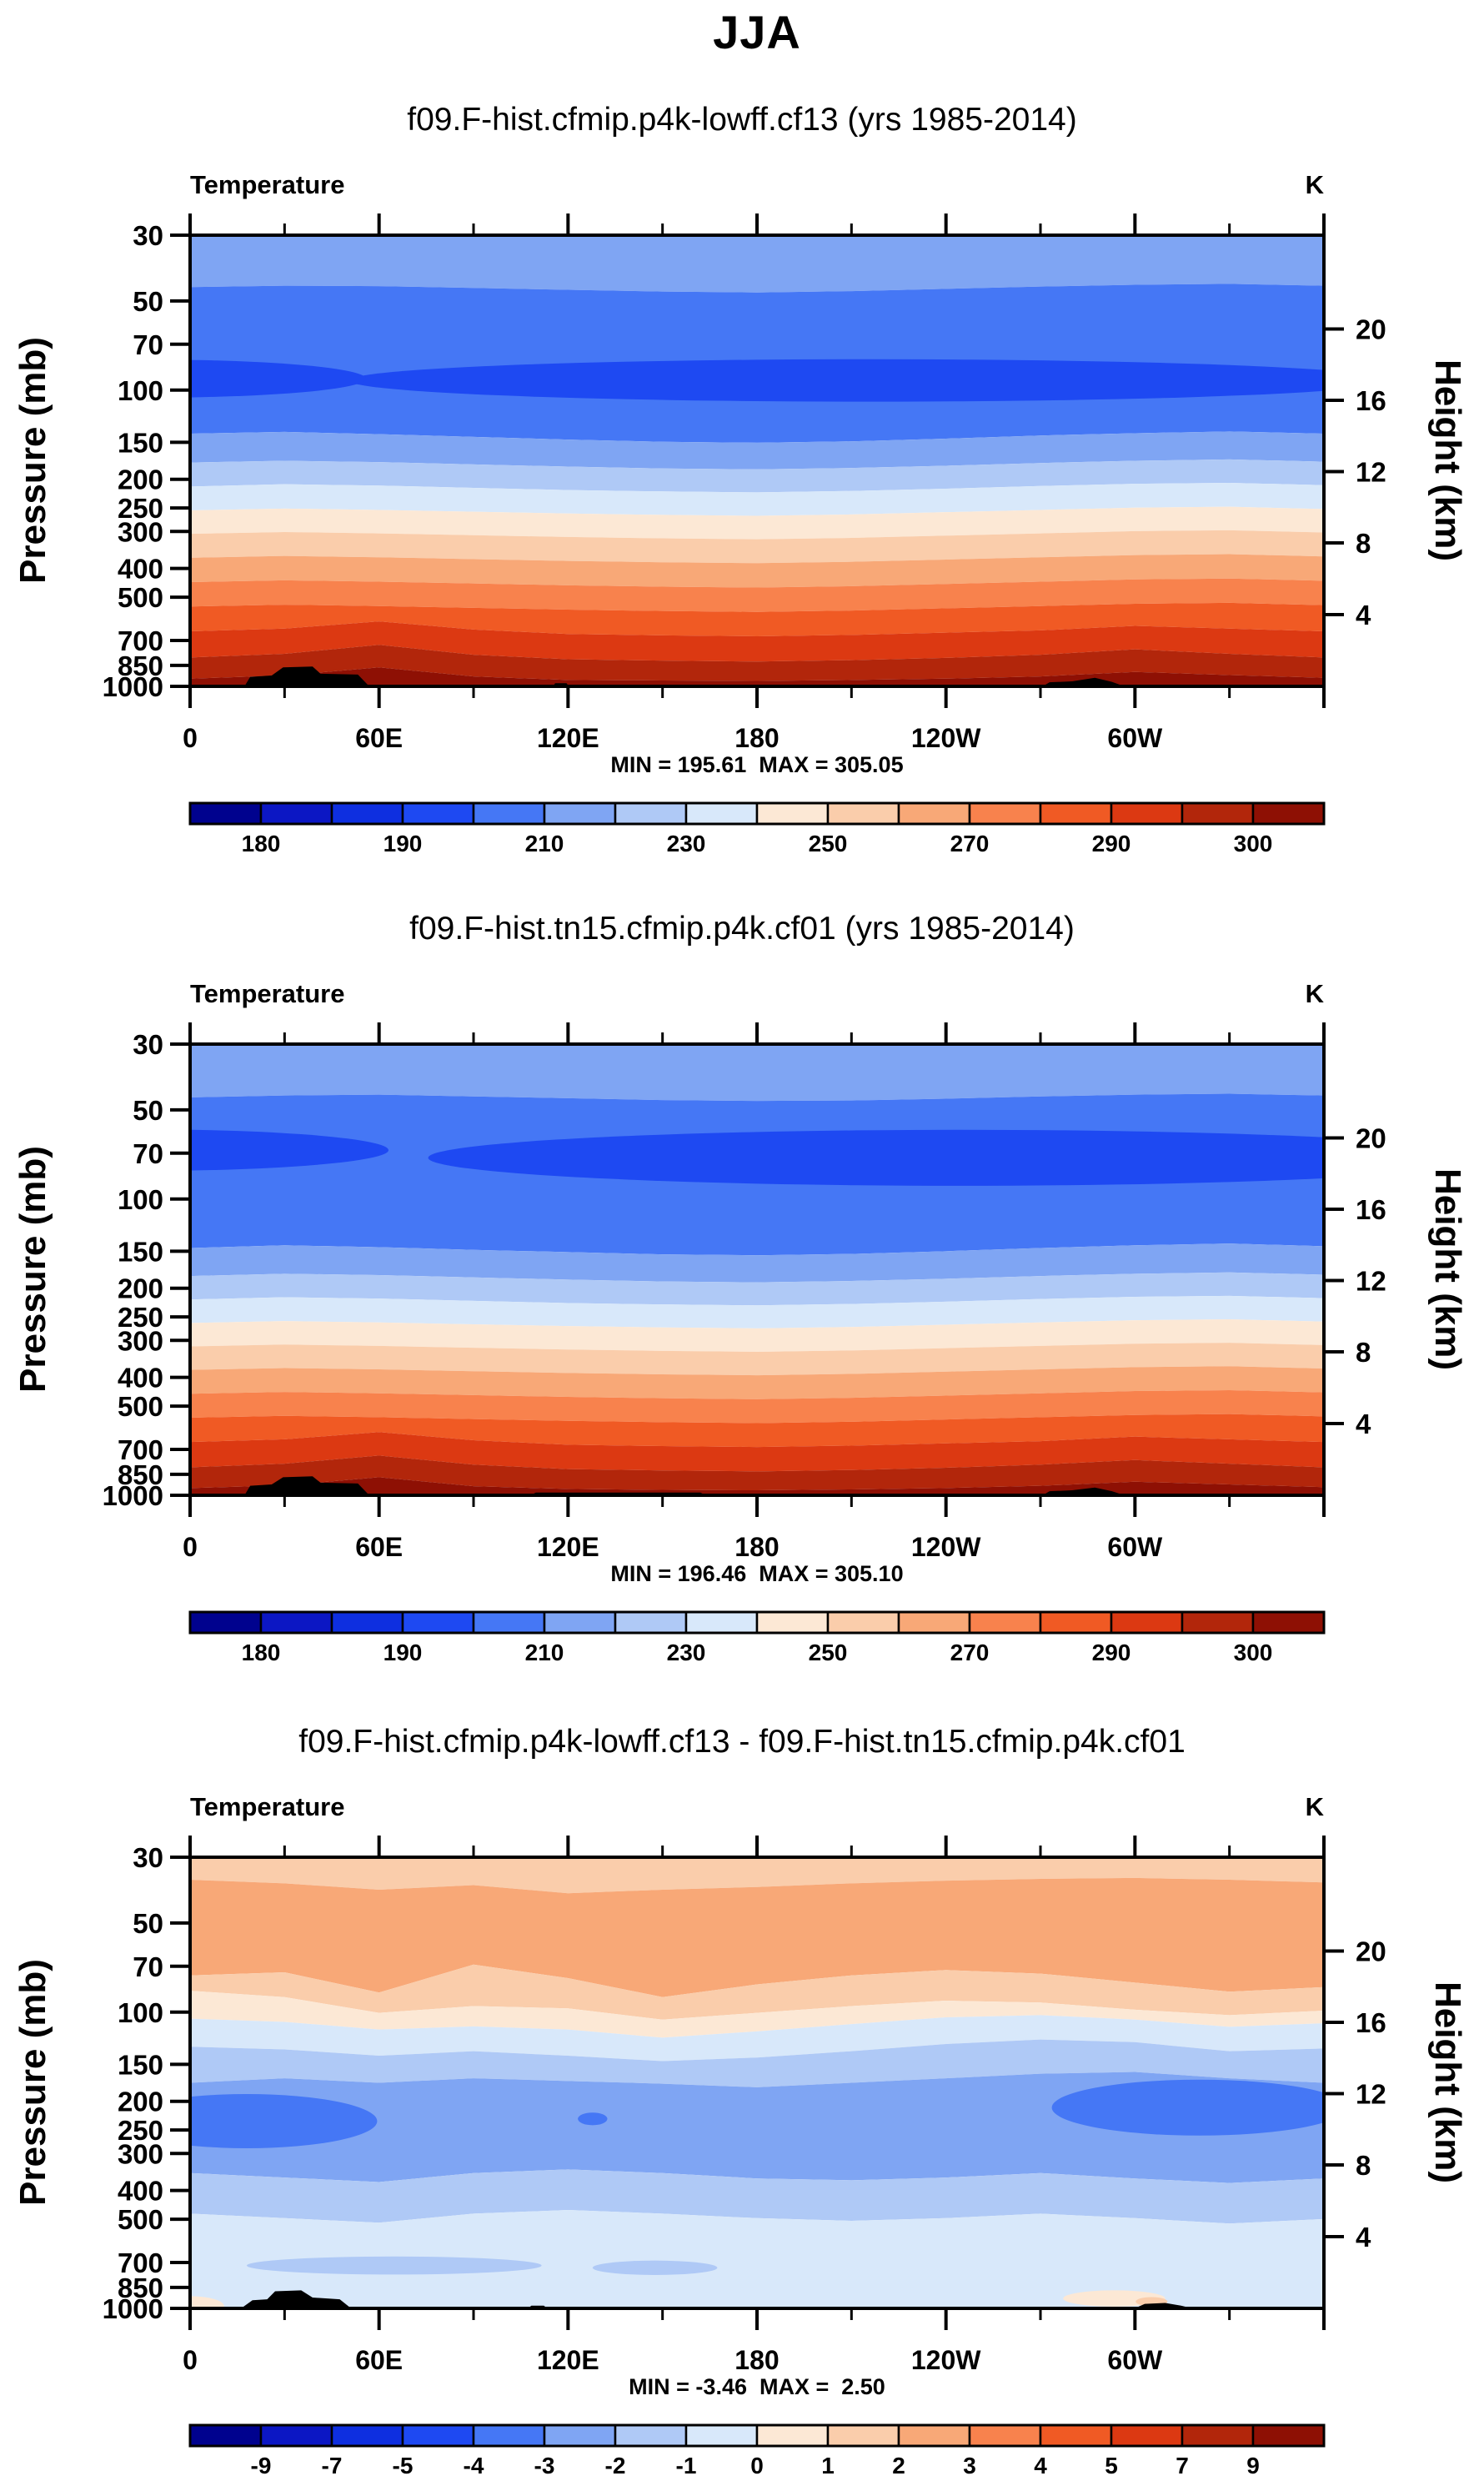 The image size is (1484, 2481). Describe the element at coordinates (148, 1923) in the screenshot. I see `pressure-tick-label: 50` at that location.